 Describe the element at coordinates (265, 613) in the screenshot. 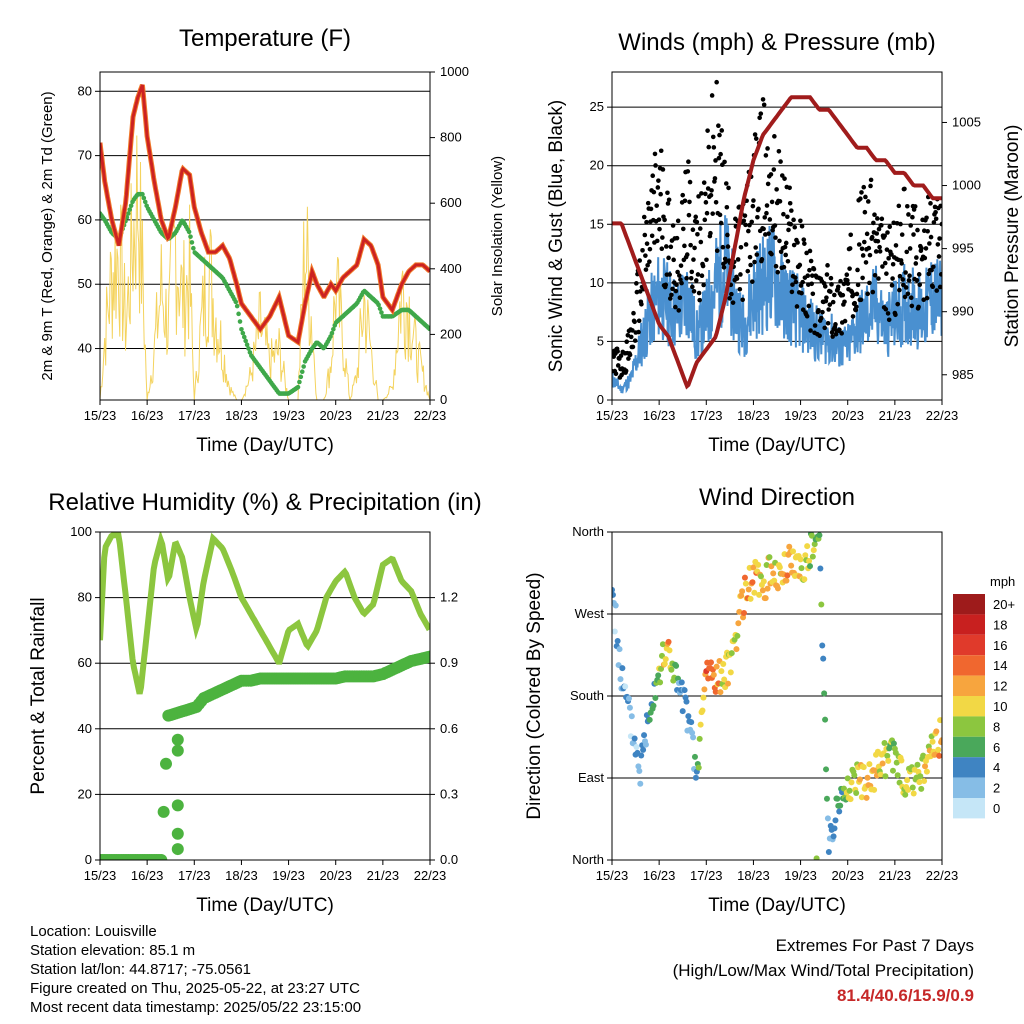

I see `series-relative-humidity` at that location.